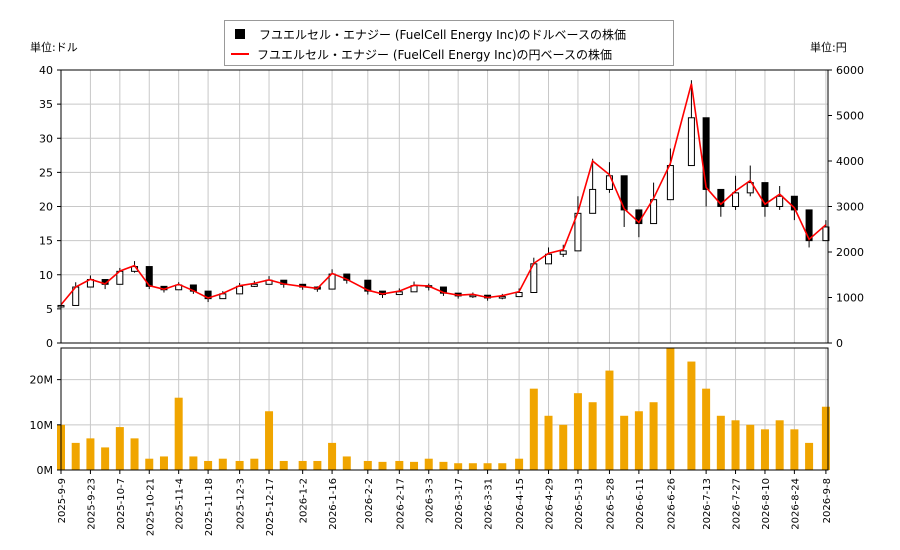 The height and width of the screenshot is (550, 900). I want to click on date-tick-label: 2026-2-17, so click(400, 504).